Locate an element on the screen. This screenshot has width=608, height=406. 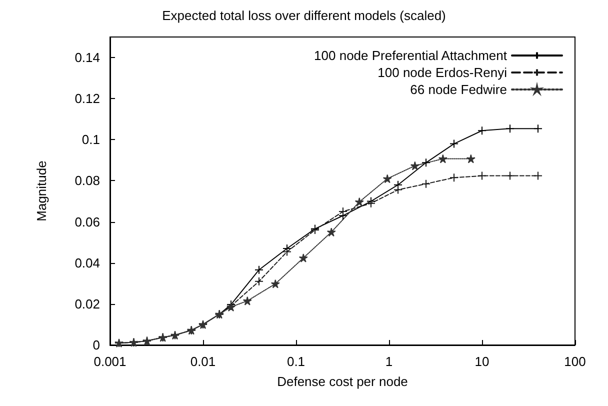
x-tick-label: 0.1 is located at coordinates (296, 361).